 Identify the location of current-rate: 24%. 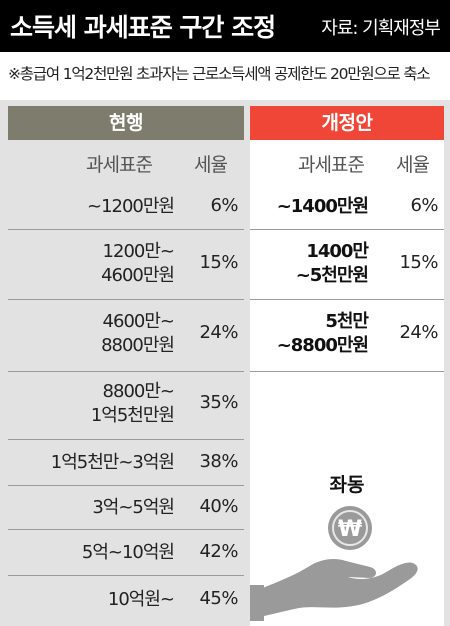
(218, 332).